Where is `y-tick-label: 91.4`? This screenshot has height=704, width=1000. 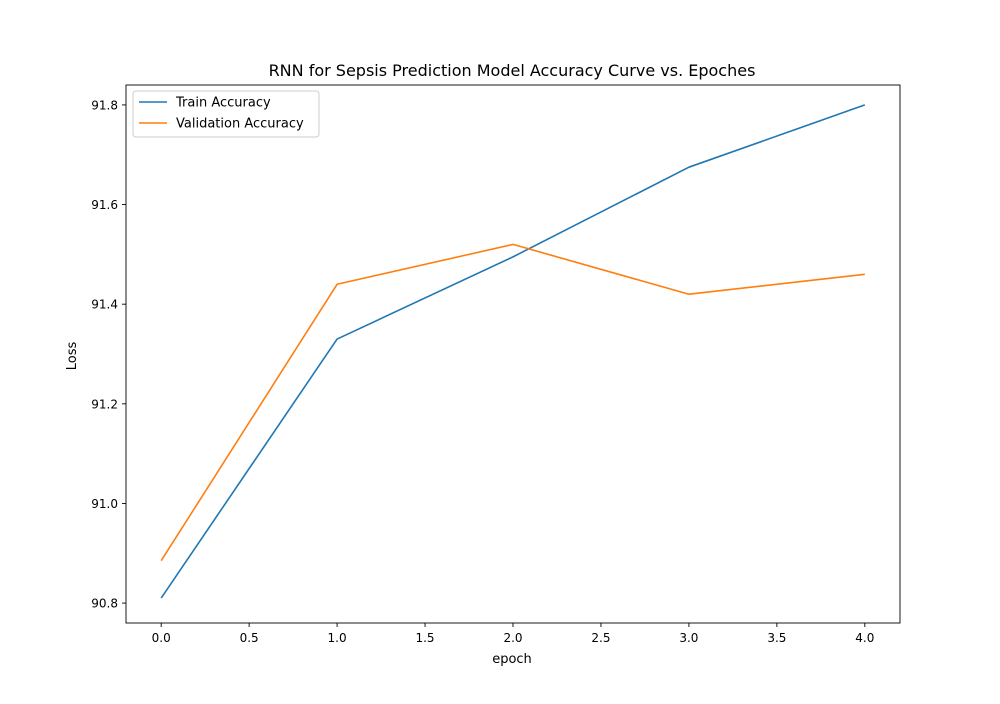 y-tick-label: 91.4 is located at coordinates (104, 305).